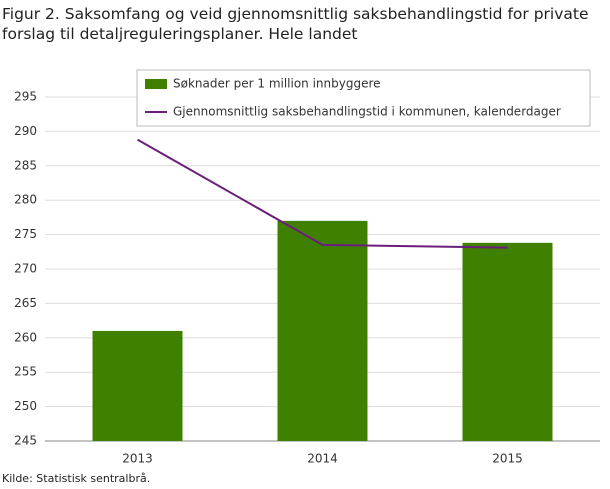  Describe the element at coordinates (25, 303) in the screenshot. I see `y-tick-label: 265` at that location.